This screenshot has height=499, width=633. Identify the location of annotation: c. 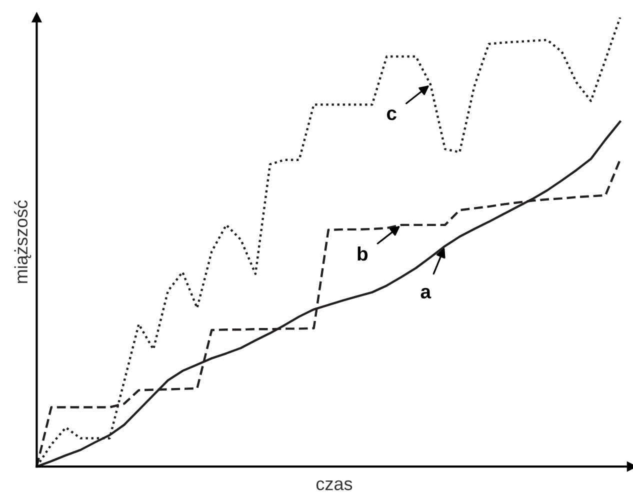
(391, 115).